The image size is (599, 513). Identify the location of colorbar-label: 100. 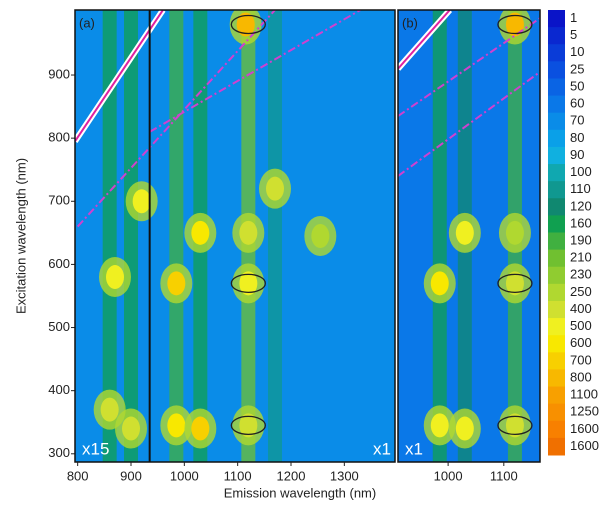
(581, 171).